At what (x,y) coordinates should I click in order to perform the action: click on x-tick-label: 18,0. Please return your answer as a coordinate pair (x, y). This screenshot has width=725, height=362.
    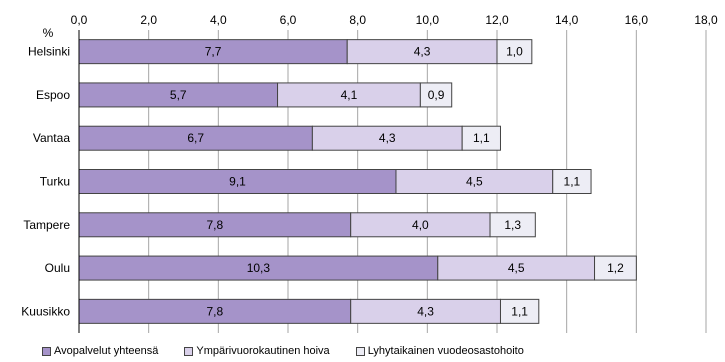
    Looking at the image, I should click on (706, 20).